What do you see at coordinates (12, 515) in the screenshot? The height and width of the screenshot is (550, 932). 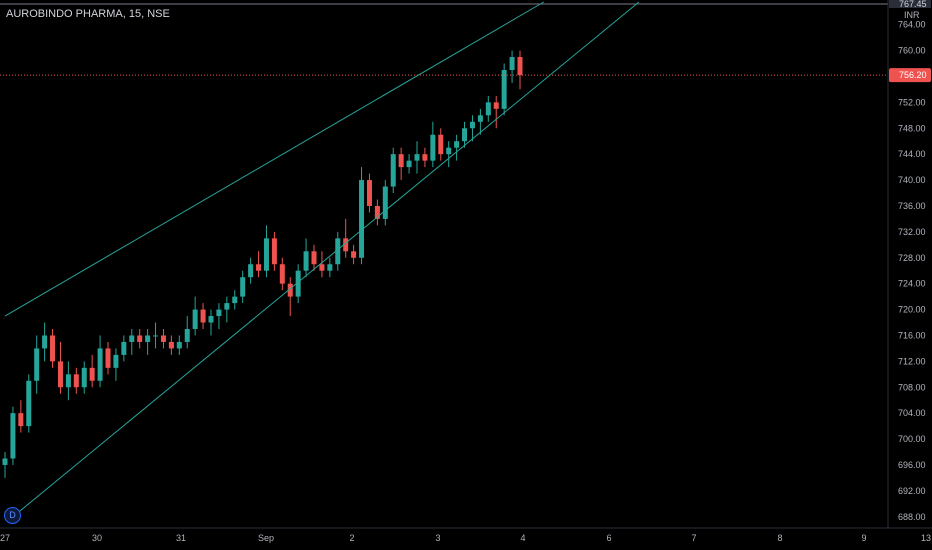 I see `dividend-badge: D` at bounding box center [12, 515].